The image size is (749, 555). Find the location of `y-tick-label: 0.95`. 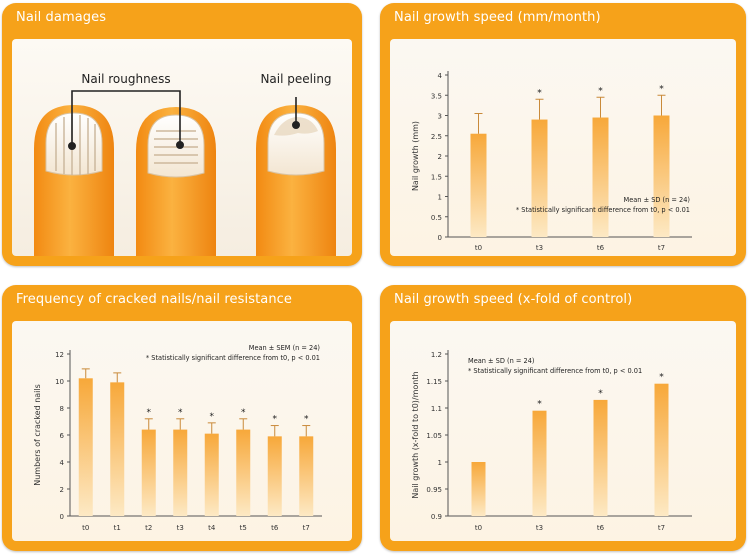

y-tick-label: 0.95 is located at coordinates (434, 490).